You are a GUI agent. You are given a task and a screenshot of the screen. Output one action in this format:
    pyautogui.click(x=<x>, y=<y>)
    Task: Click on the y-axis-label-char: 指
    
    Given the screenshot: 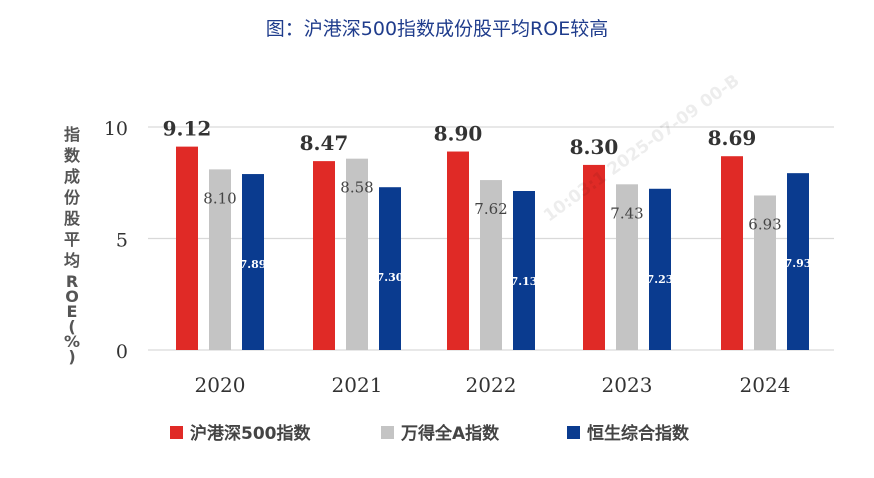 What is the action you would take?
    pyautogui.click(x=72, y=134)
    